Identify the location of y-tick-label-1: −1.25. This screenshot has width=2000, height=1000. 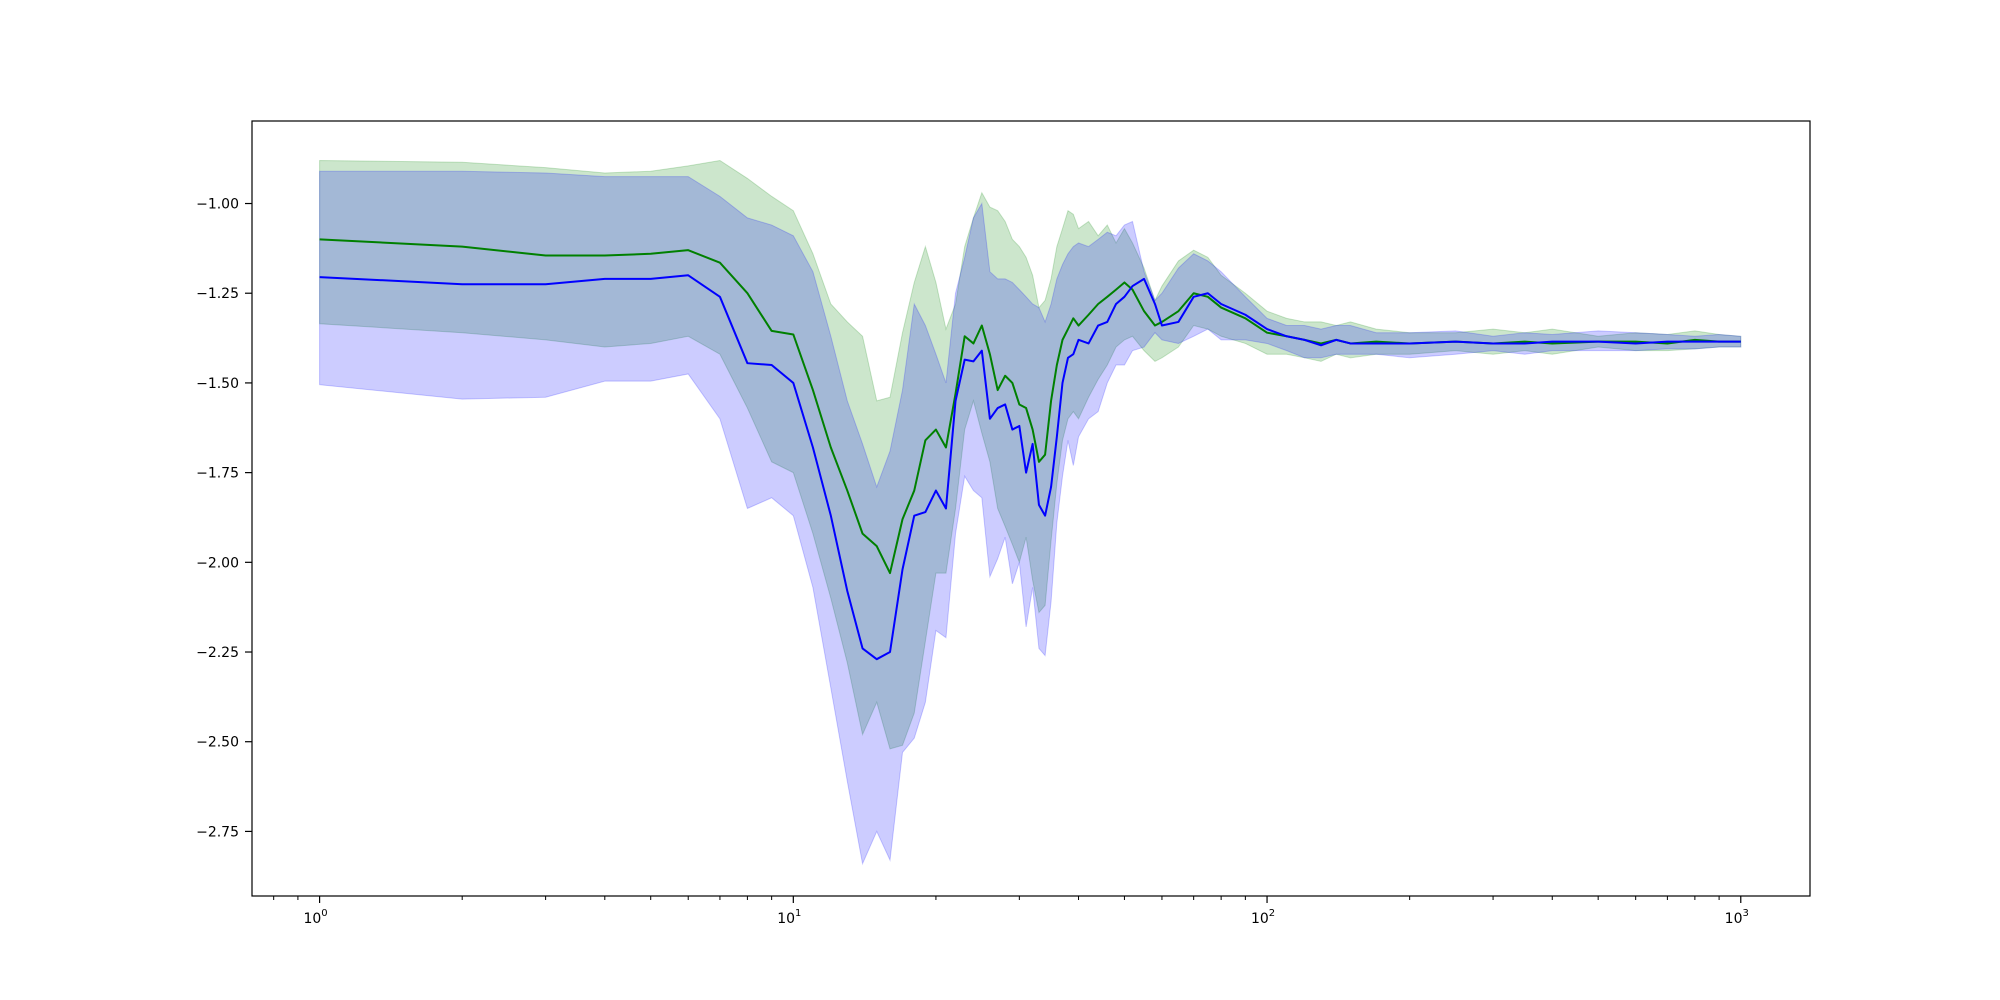
(217, 294).